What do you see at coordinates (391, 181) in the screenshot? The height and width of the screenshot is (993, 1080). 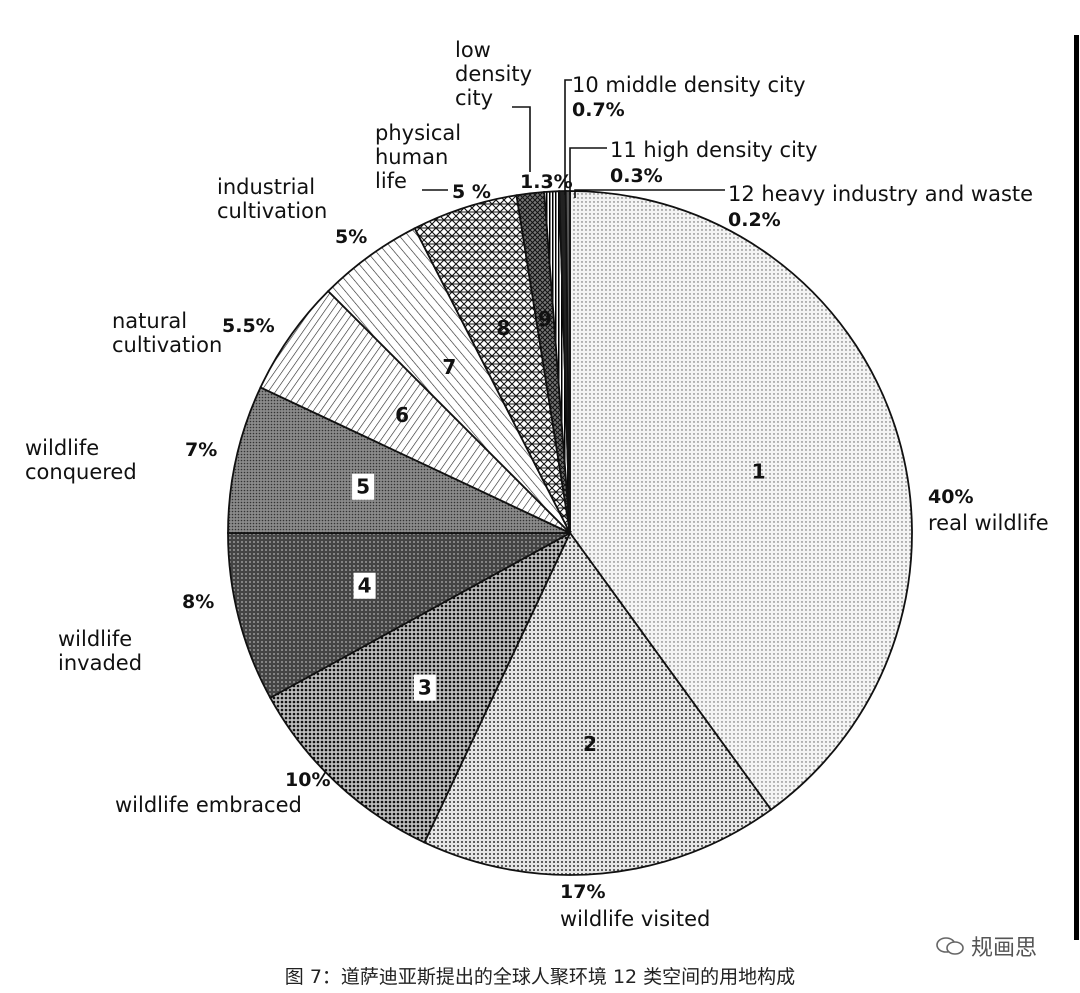 I see `slice-name-8-line2: life` at bounding box center [391, 181].